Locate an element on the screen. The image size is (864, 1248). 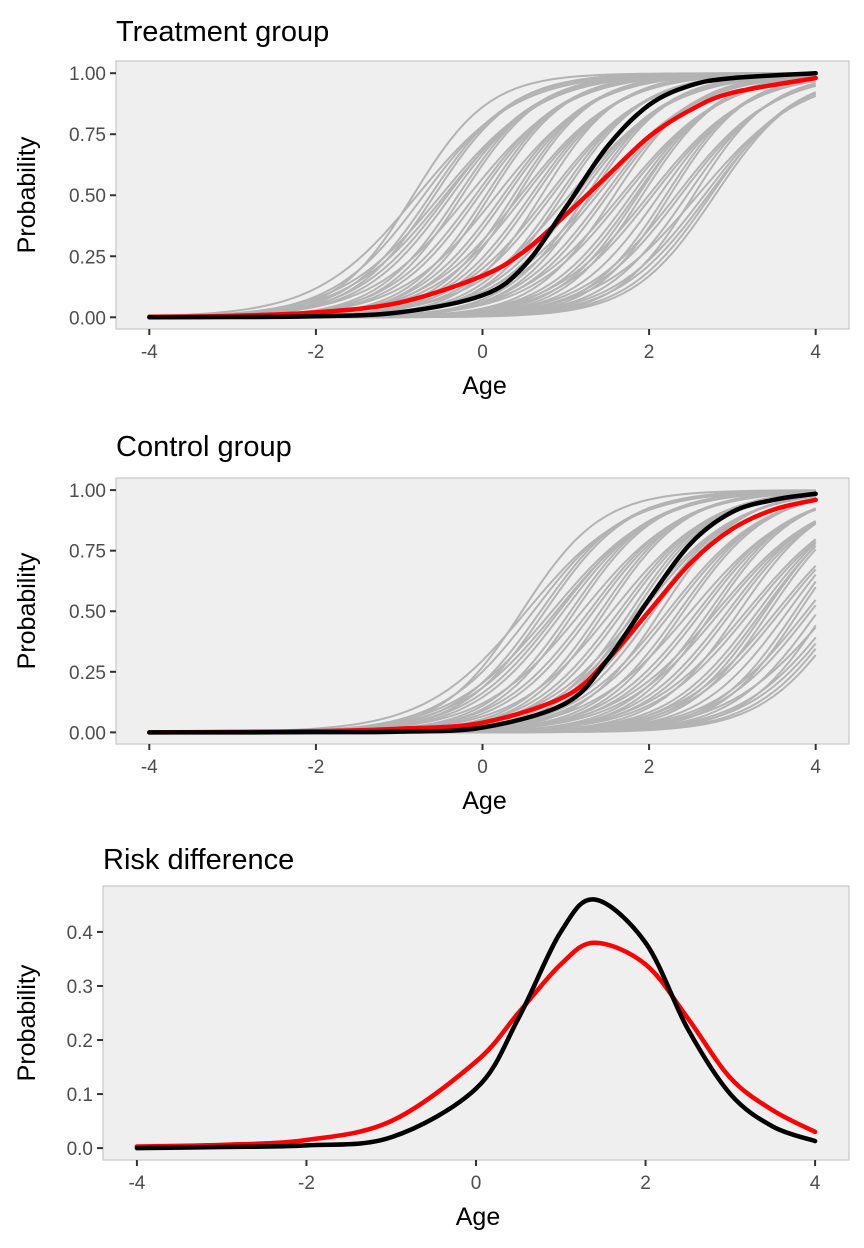
y-tick-label: 0.2 is located at coordinates (80, 1041).